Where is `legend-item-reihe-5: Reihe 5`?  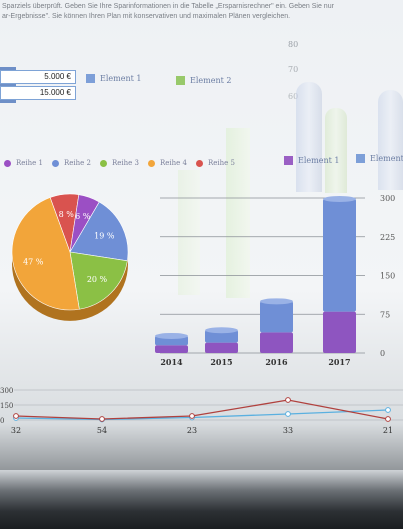 legend-item-reihe-5: Reihe 5 is located at coordinates (215, 163).